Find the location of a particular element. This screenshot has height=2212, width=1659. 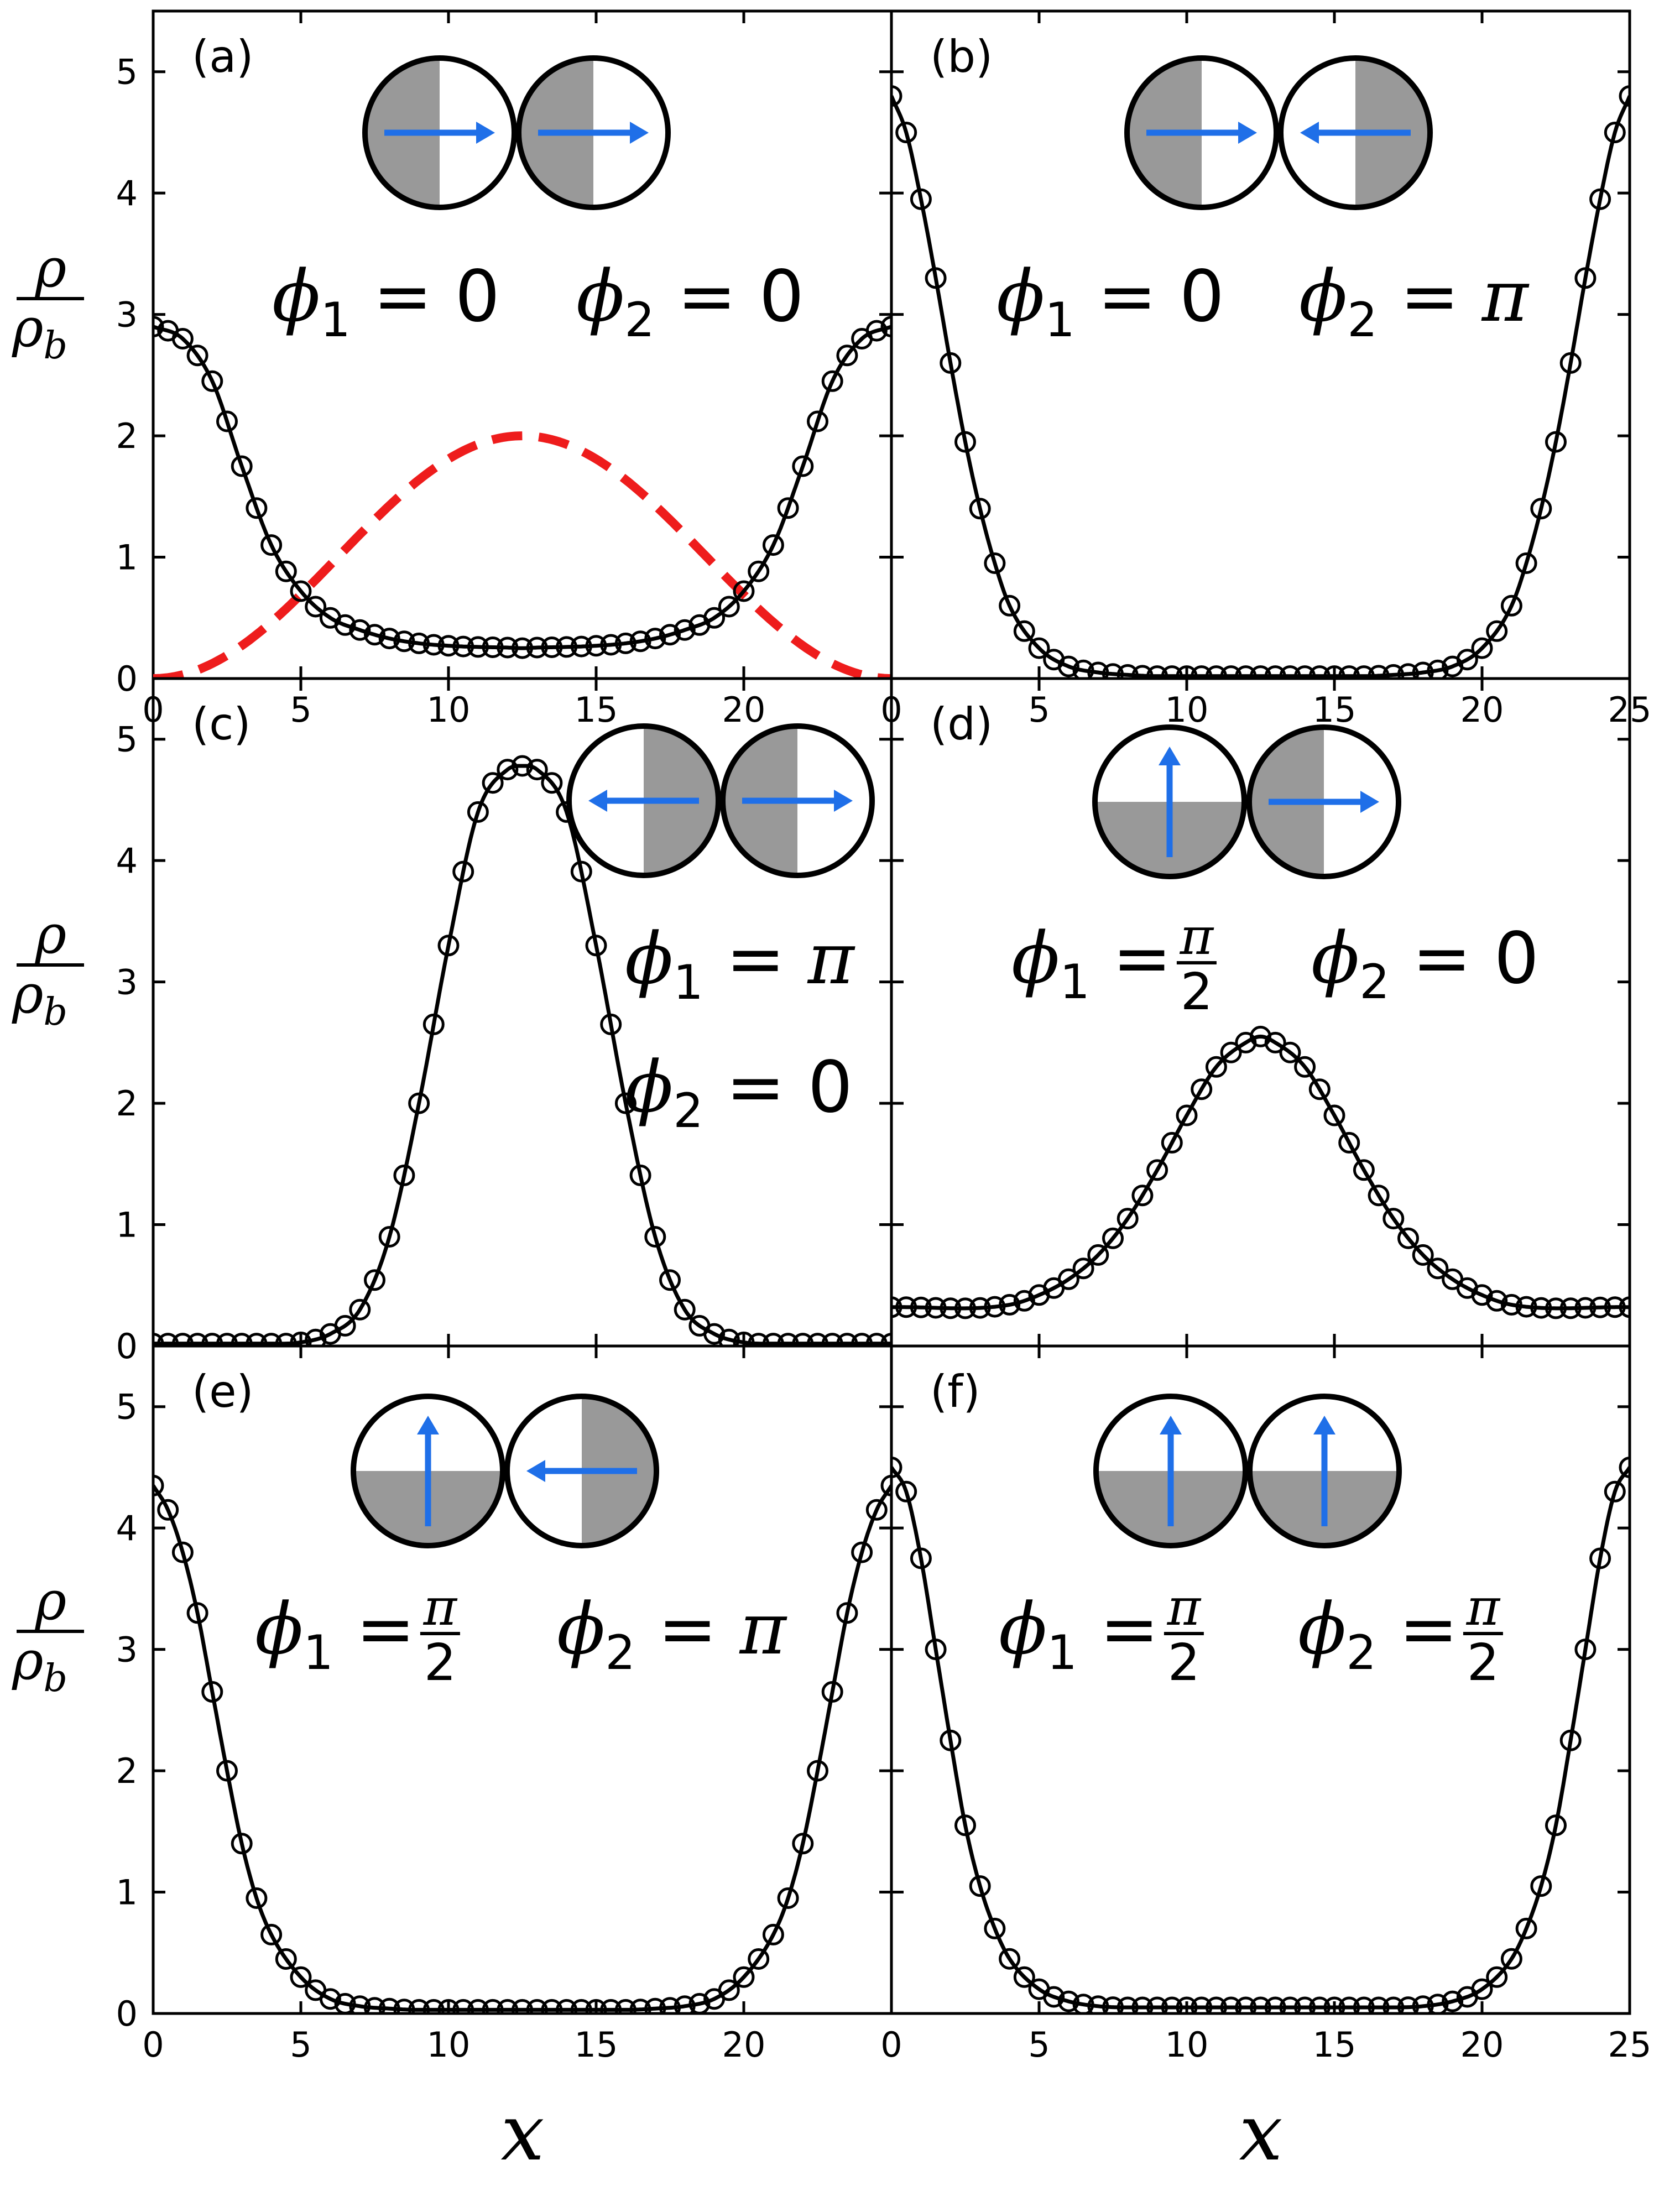

y-tick-label: 3 is located at coordinates (127, 315).